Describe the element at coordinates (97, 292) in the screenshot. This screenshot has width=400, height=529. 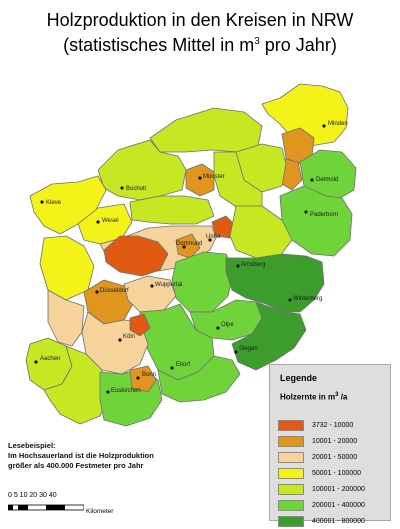
I see `city-dot-dusseldorf` at that location.